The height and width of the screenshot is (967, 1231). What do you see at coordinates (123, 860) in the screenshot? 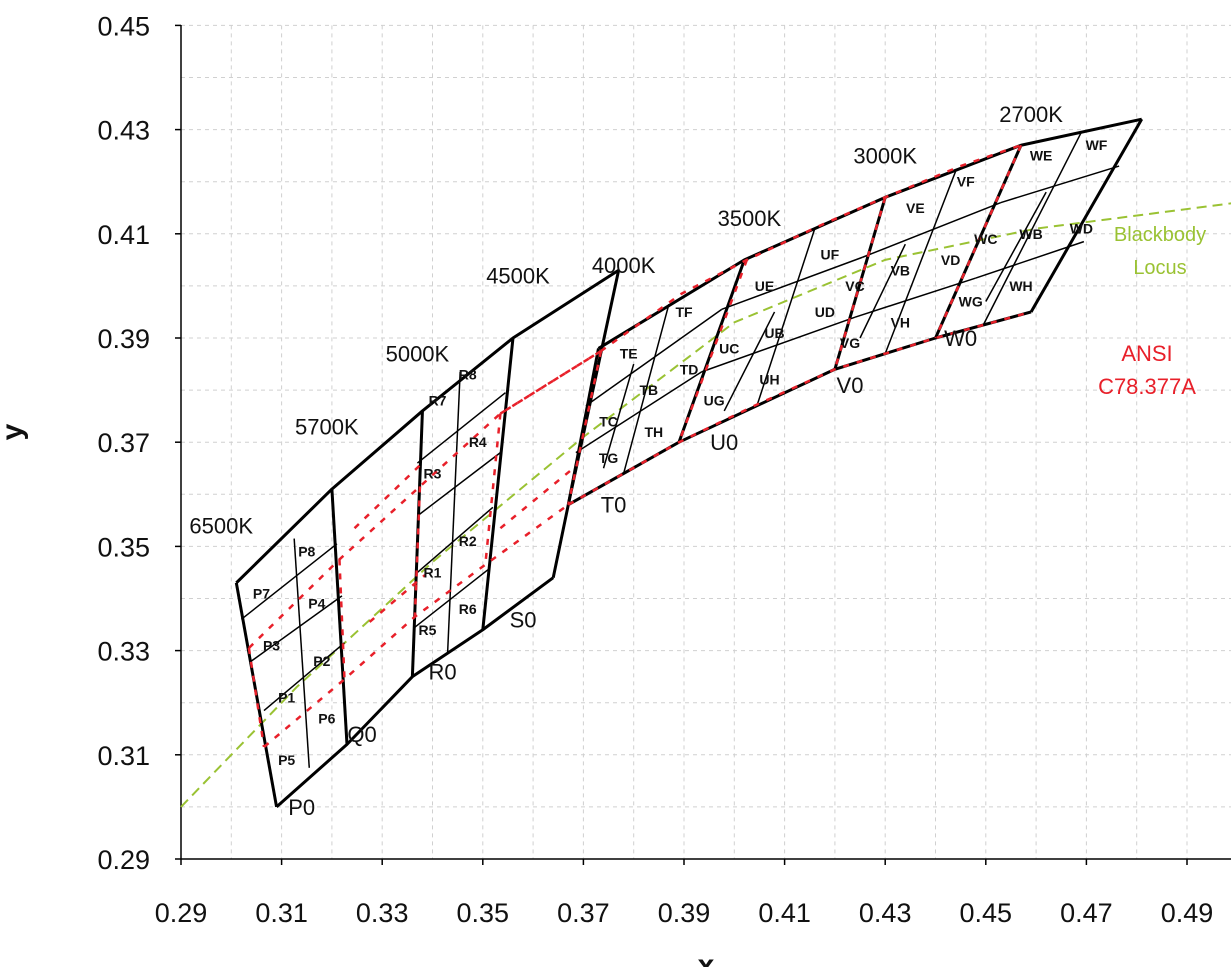
I see `y-tick-label: 0.29` at bounding box center [123, 860].